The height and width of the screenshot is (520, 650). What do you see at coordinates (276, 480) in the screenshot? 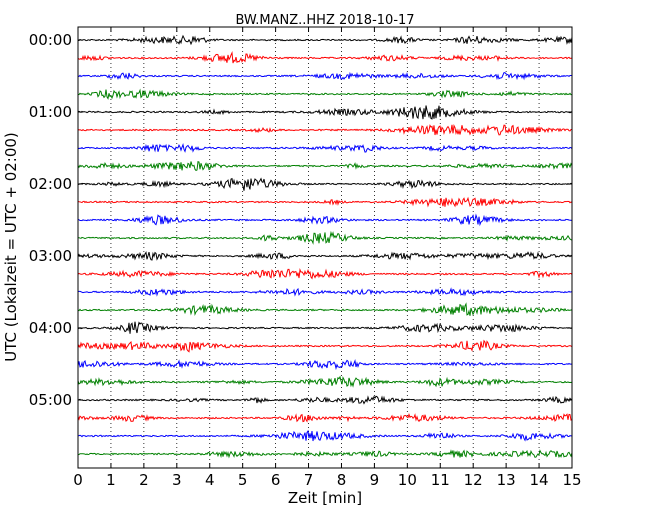
I see `x-tick-label-6: 6` at bounding box center [276, 480].